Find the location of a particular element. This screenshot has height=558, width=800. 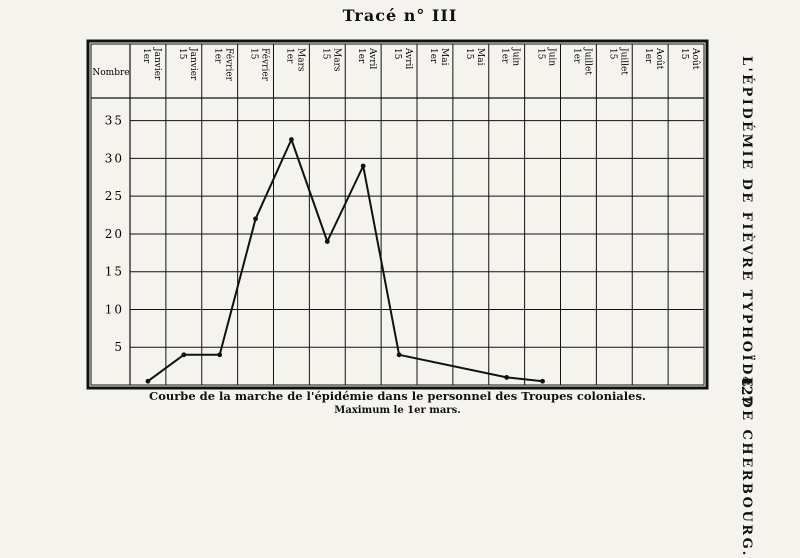

y-tick-label: 5 is located at coordinates (119, 347).